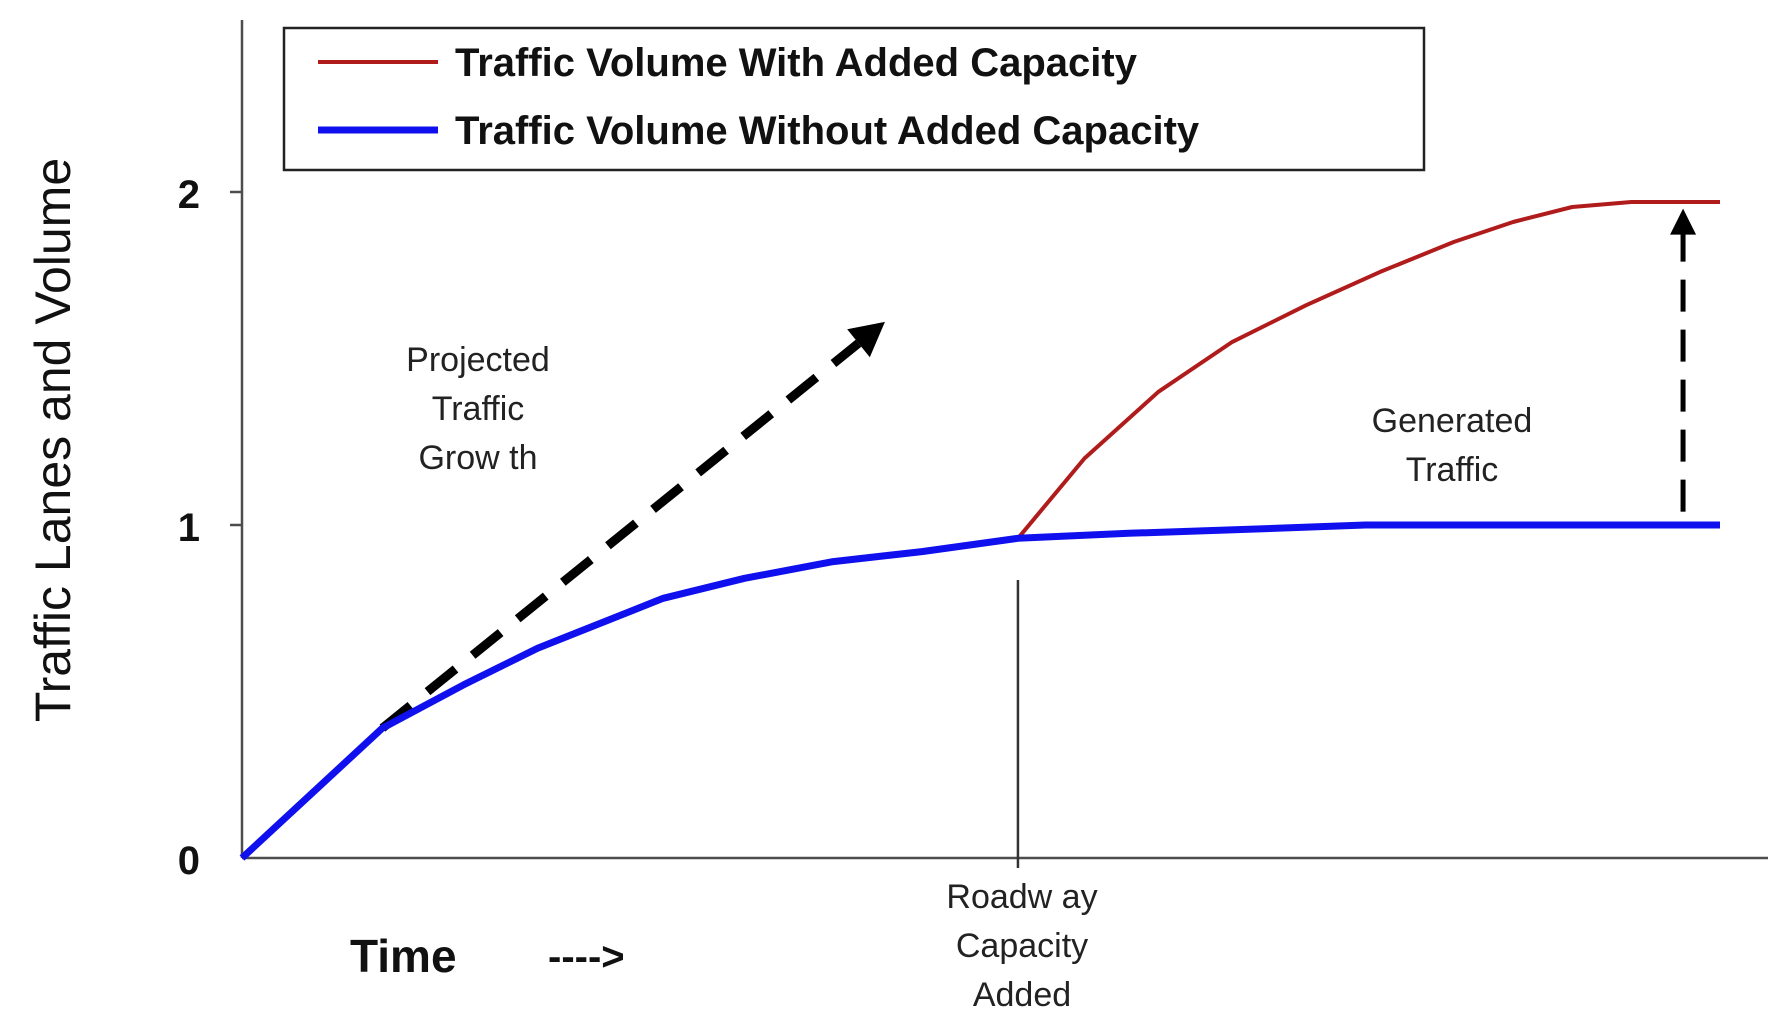 The height and width of the screenshot is (1025, 1784). I want to click on annotation-generated-traffic: Generated Traffic, so click(1452, 445).